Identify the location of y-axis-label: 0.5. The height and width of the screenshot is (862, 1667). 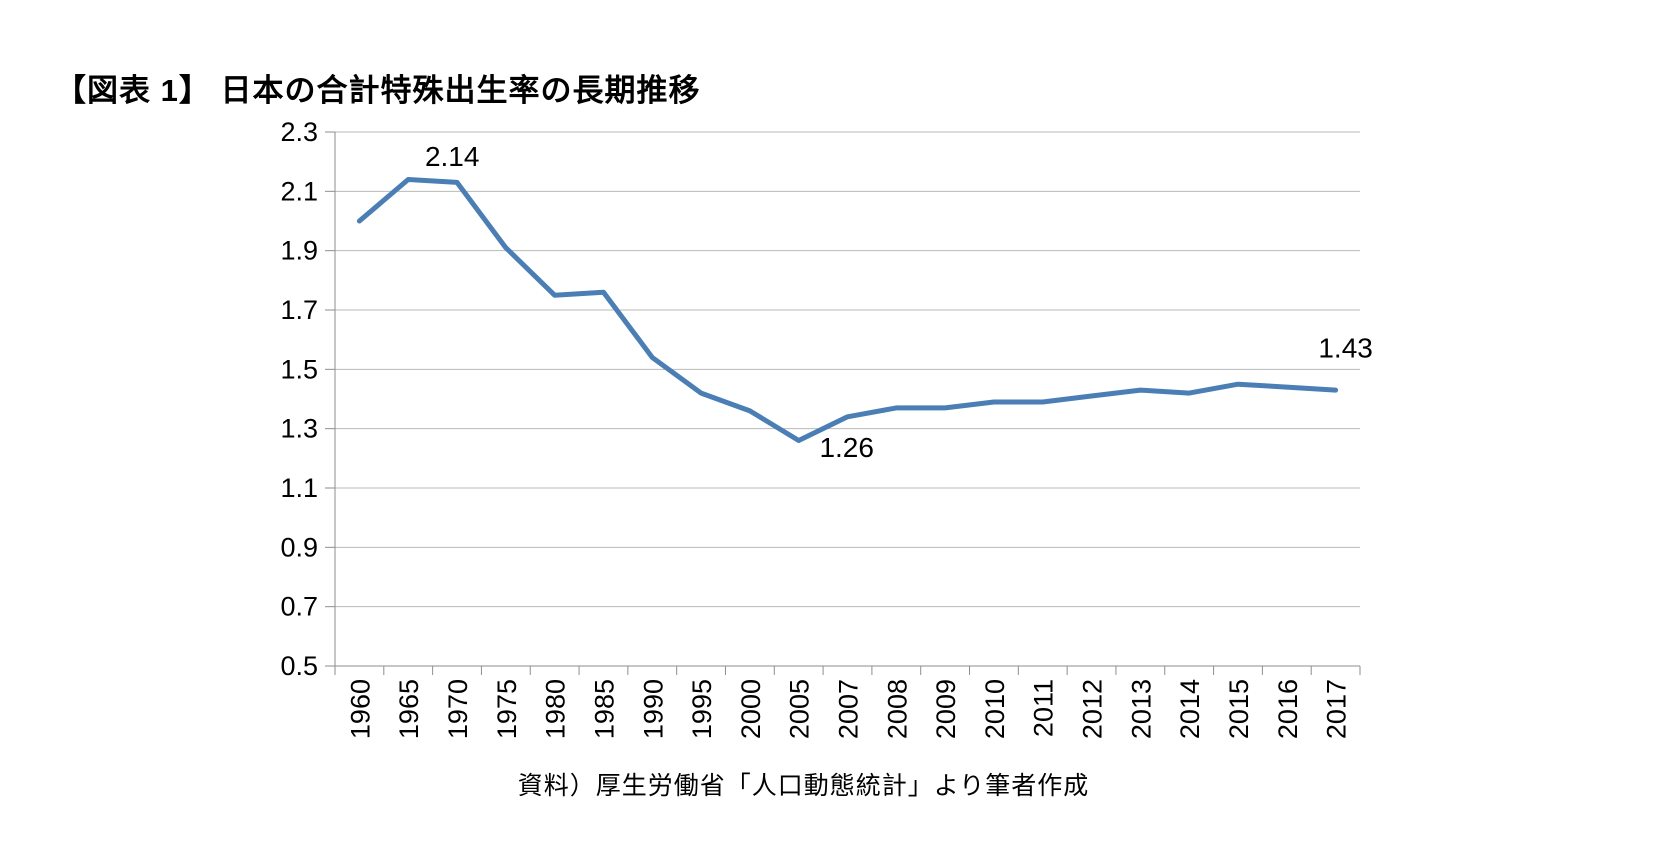
(299, 666).